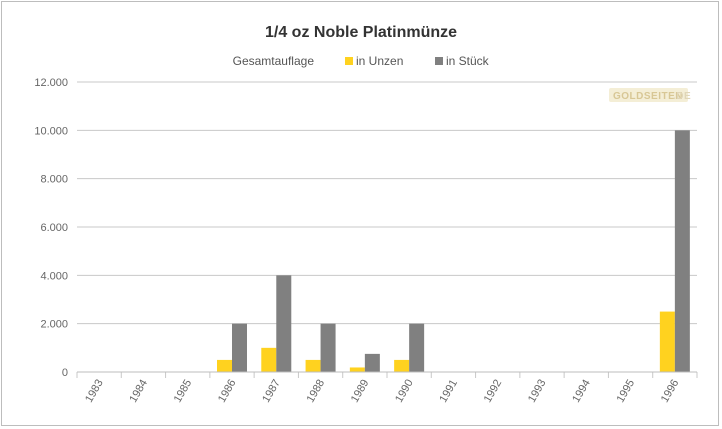 The height and width of the screenshot is (429, 722). I want to click on x-tick-label: 1986, so click(227, 391).